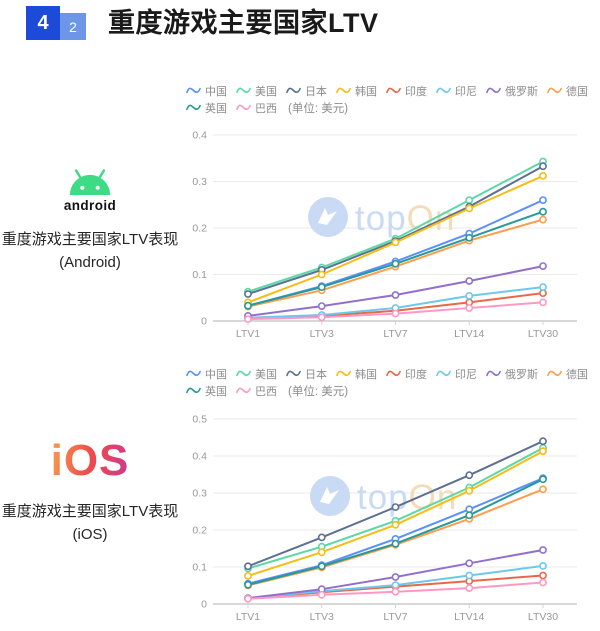 This screenshot has height=631, width=600. What do you see at coordinates (316, 91) in the screenshot?
I see `legend-label: 日本` at bounding box center [316, 91].